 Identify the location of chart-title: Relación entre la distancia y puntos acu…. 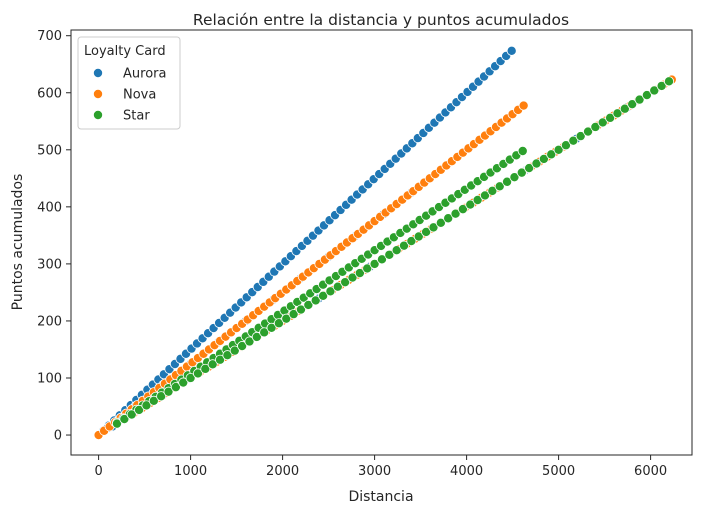
(381, 20).